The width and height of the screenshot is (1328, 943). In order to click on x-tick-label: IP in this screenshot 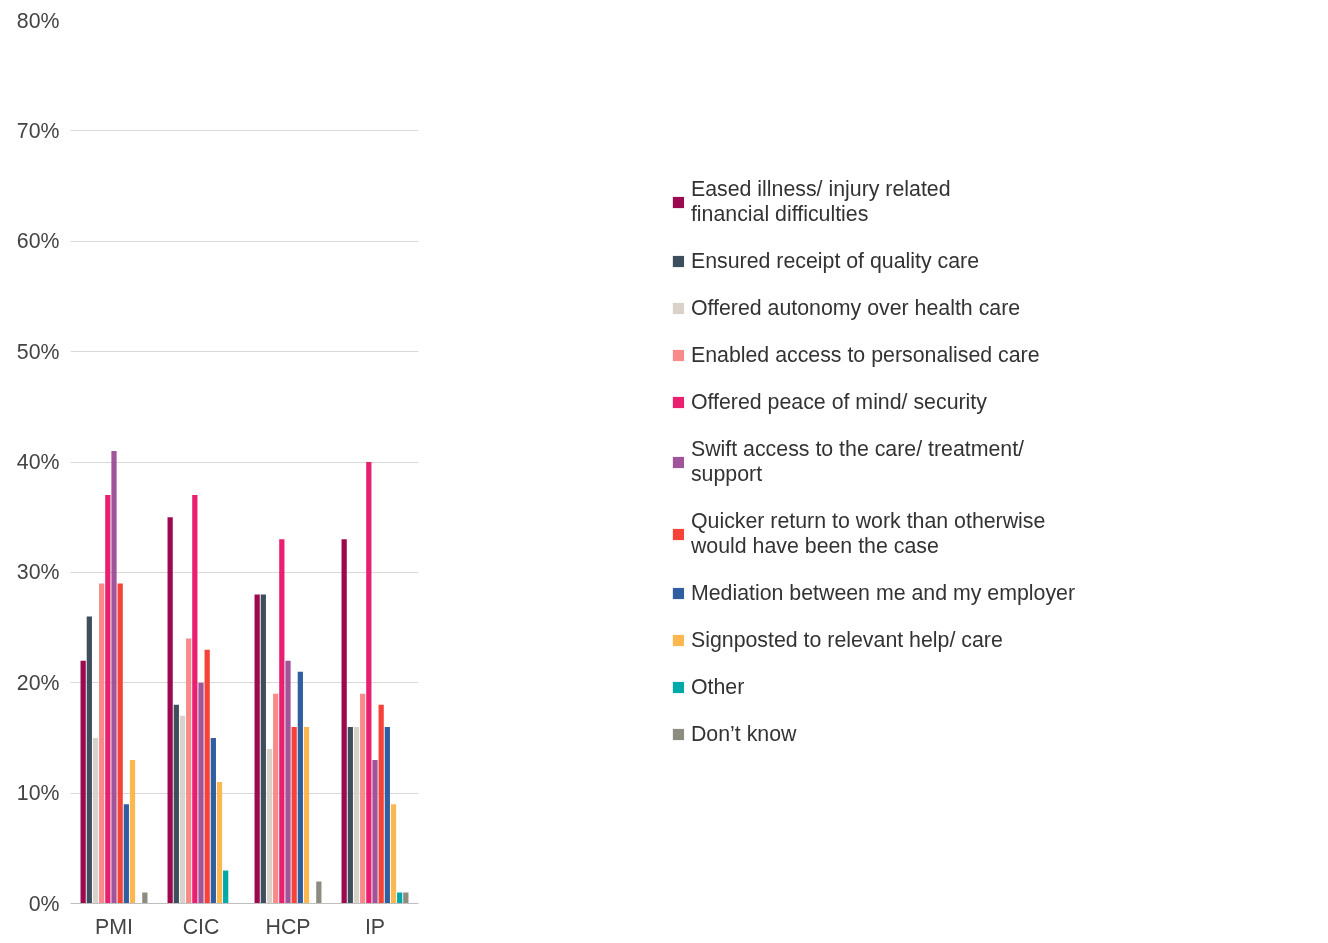, I will do `click(375, 926)`.